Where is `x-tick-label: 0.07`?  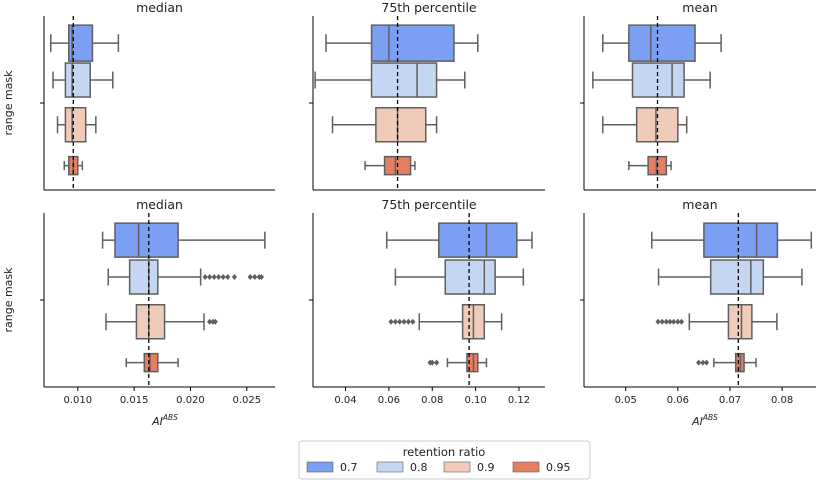 x-tick-label: 0.07 is located at coordinates (730, 400).